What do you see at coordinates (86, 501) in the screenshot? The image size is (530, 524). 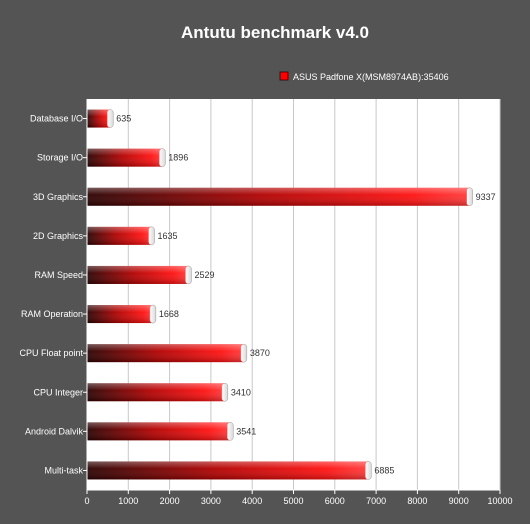 I see `x-tick-label: 0` at bounding box center [86, 501].